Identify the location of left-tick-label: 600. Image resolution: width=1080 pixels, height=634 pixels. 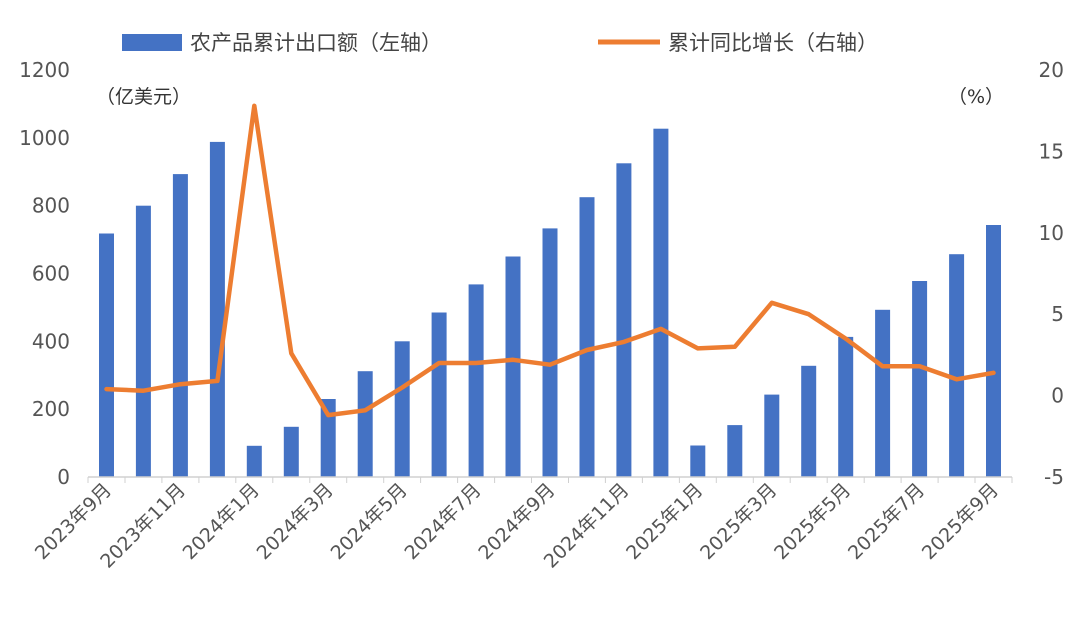
(51, 274).